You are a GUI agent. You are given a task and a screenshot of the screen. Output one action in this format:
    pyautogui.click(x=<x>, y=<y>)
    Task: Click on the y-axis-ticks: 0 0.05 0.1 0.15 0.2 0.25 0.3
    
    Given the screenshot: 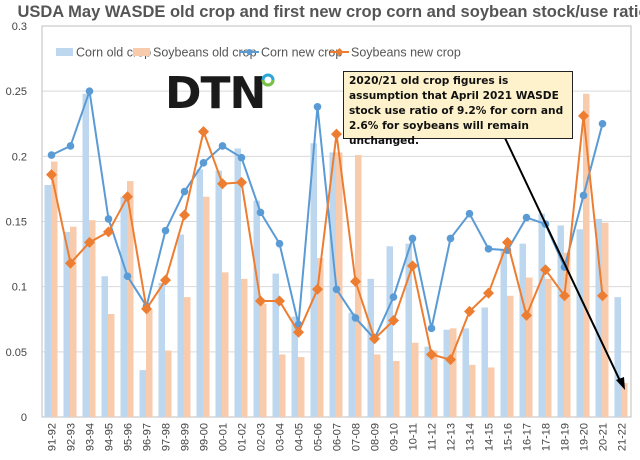 What is the action you would take?
    pyautogui.click(x=16, y=222)
    